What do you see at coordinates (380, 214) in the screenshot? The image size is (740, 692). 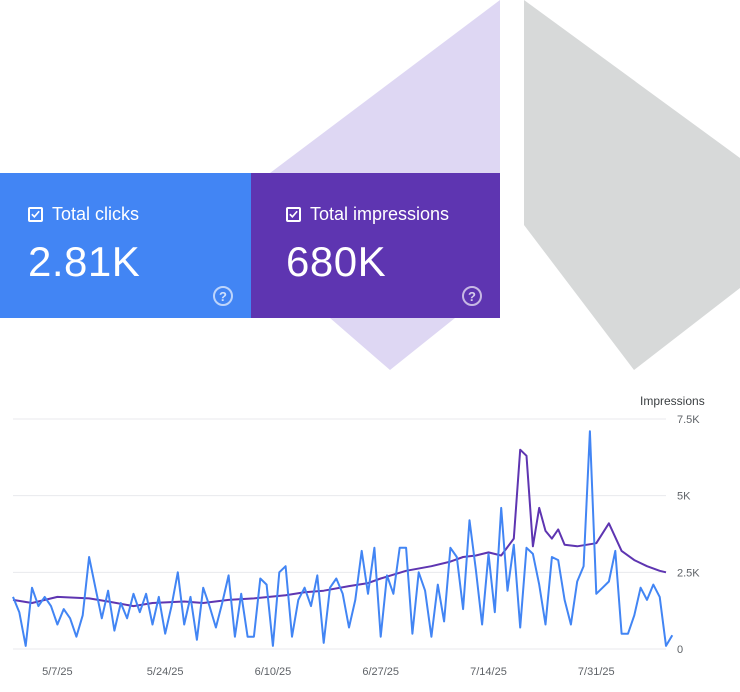 I see `total-impressions-label: Total impressions` at bounding box center [380, 214].